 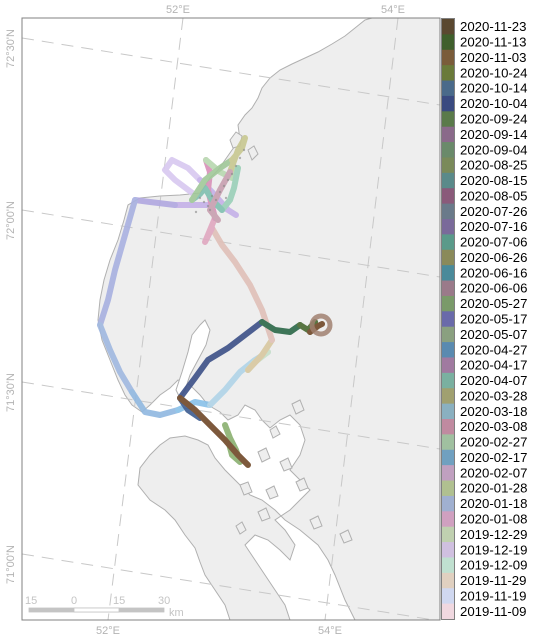 I want to click on legend-date-label: 2020-06-26, so click(x=493, y=257).